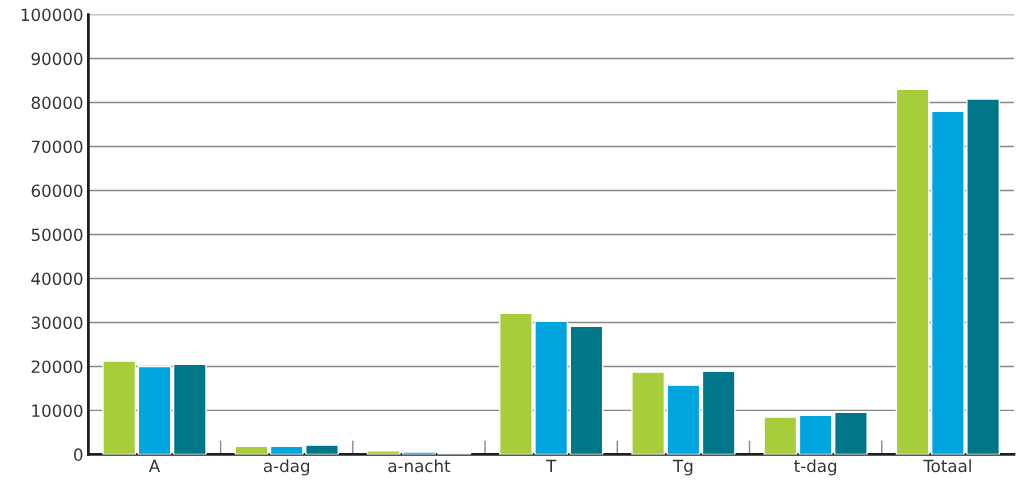  I want to click on y-tick-label: 40000, so click(57, 279).